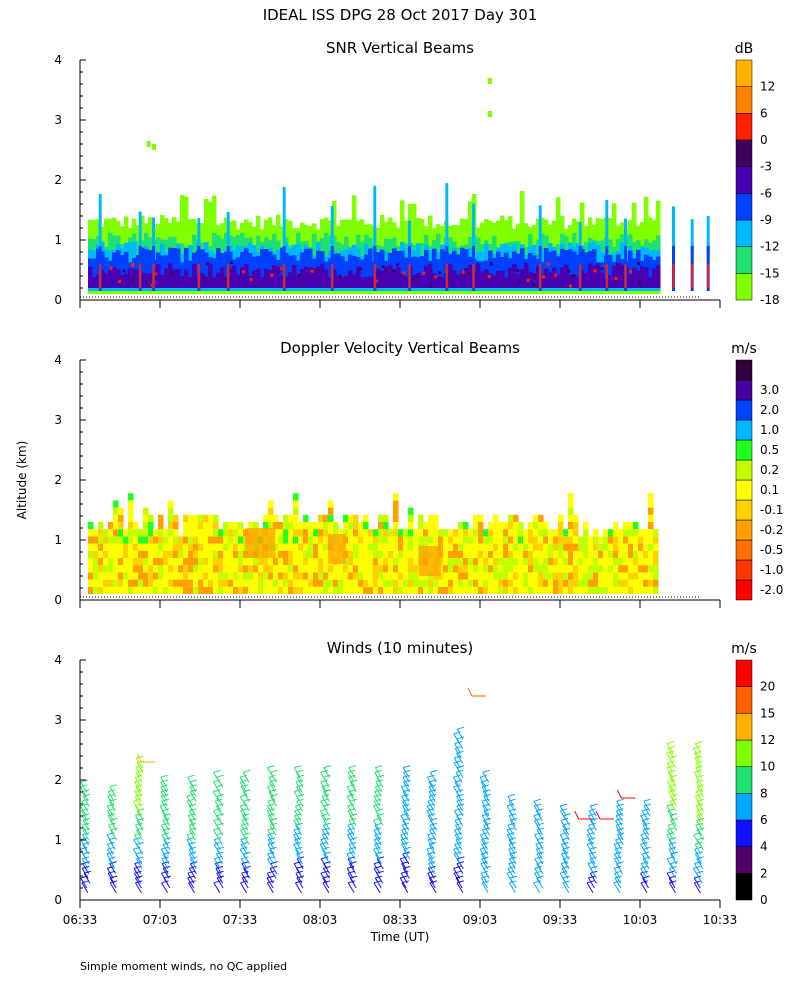 This screenshot has width=800, height=1000. What do you see at coordinates (409, 236) in the screenshot?
I see `snr-spike` at bounding box center [409, 236].